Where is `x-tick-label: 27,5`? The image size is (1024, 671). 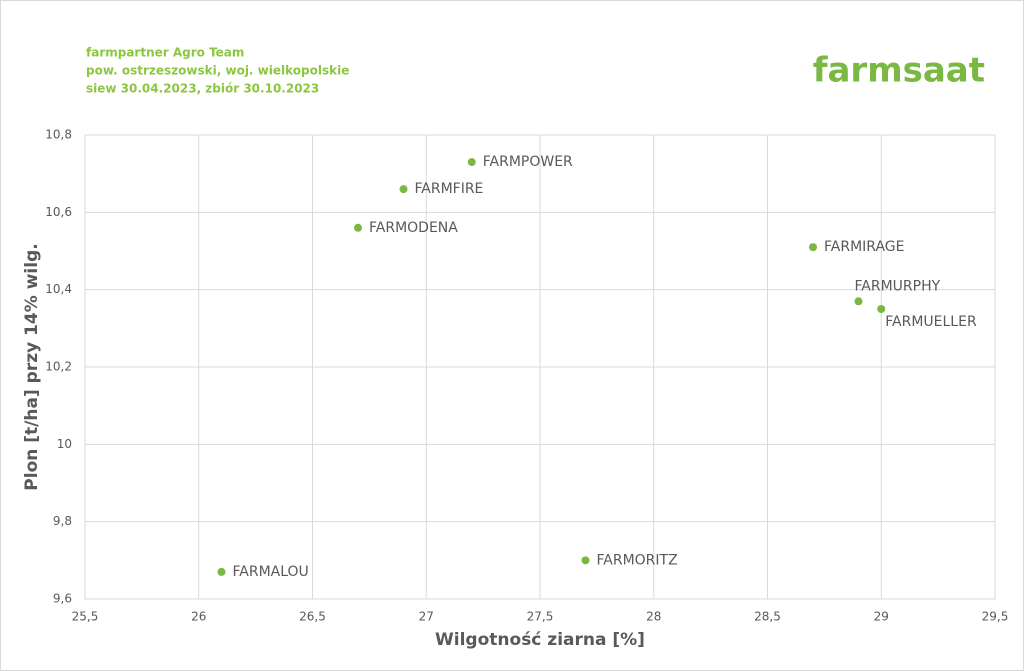
x-tick-label: 27,5 is located at coordinates (540, 617).